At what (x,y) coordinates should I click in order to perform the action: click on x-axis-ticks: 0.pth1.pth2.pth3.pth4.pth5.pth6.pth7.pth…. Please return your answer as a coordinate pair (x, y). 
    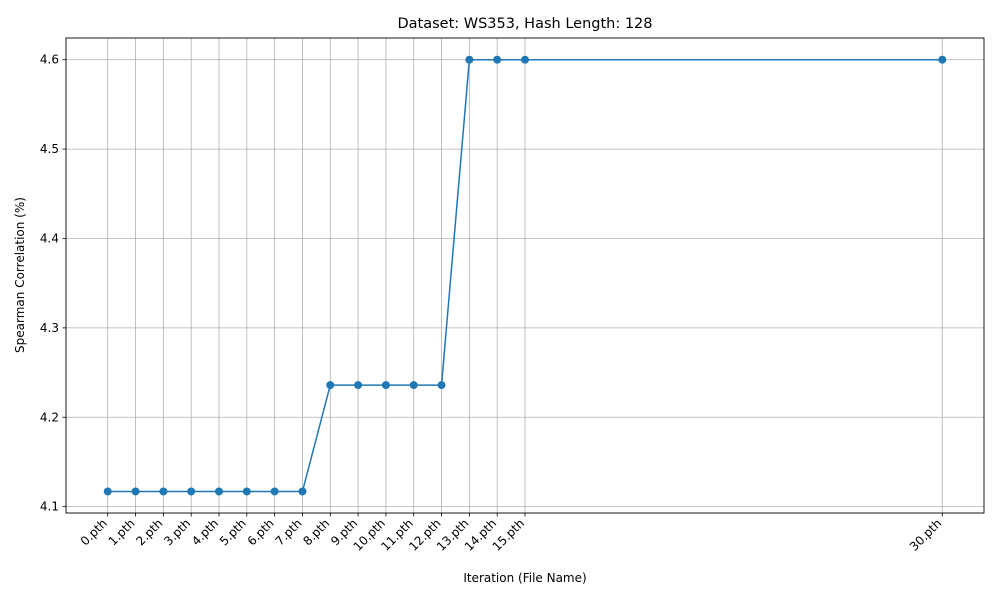
    Looking at the image, I should click on (511, 533).